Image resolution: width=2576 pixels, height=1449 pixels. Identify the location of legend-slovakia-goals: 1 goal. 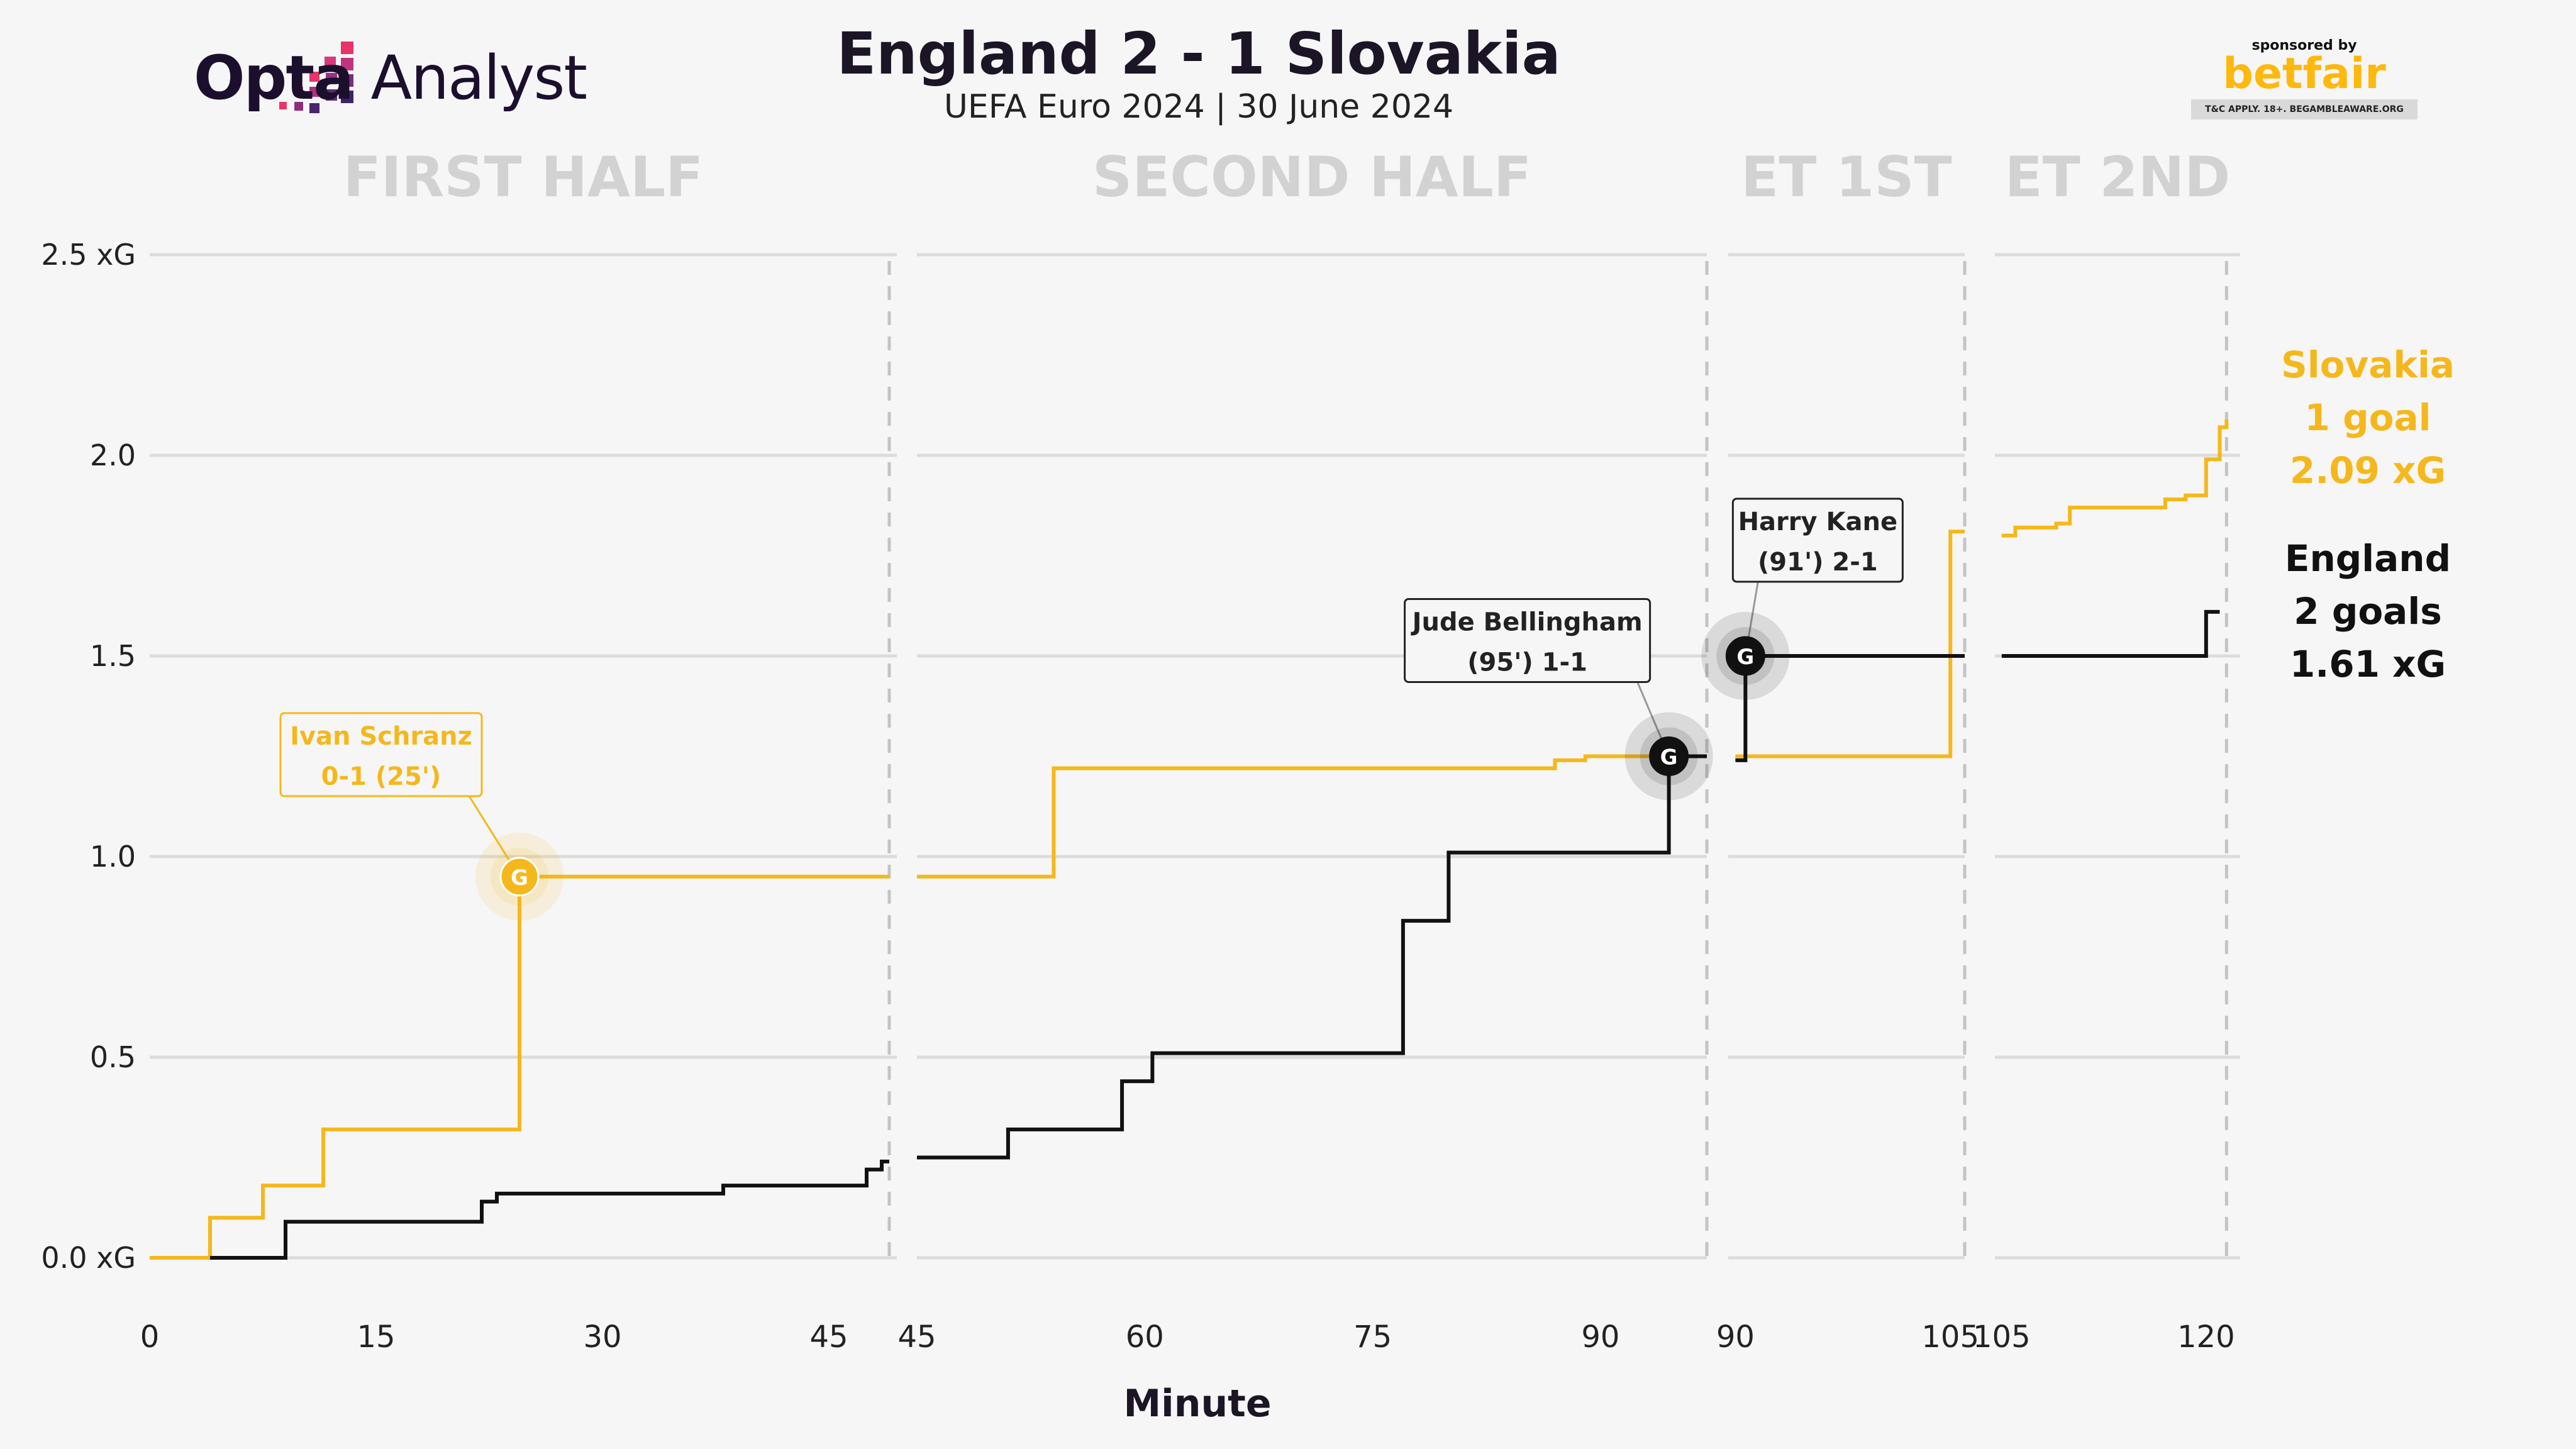
(2367, 417).